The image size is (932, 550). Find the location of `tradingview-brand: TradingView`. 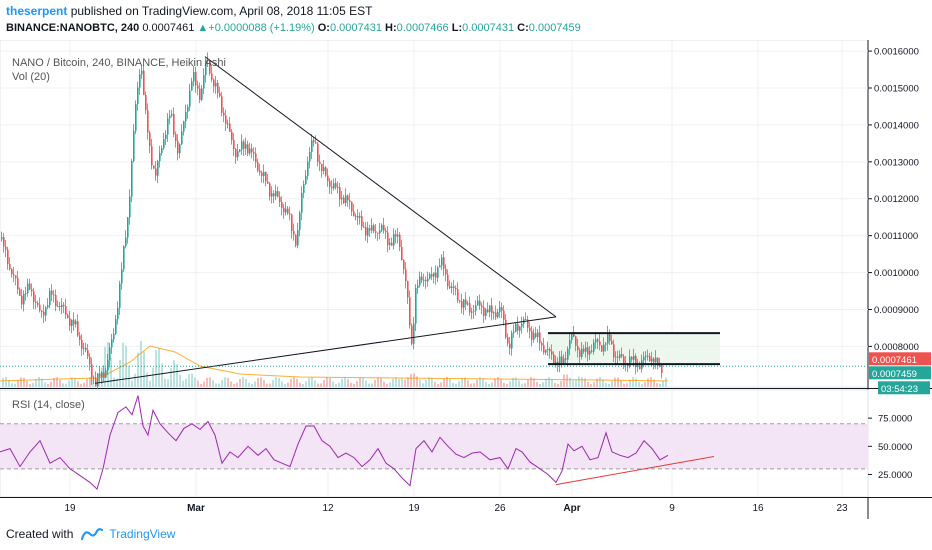

tradingview-brand: TradingView is located at coordinates (142, 534).